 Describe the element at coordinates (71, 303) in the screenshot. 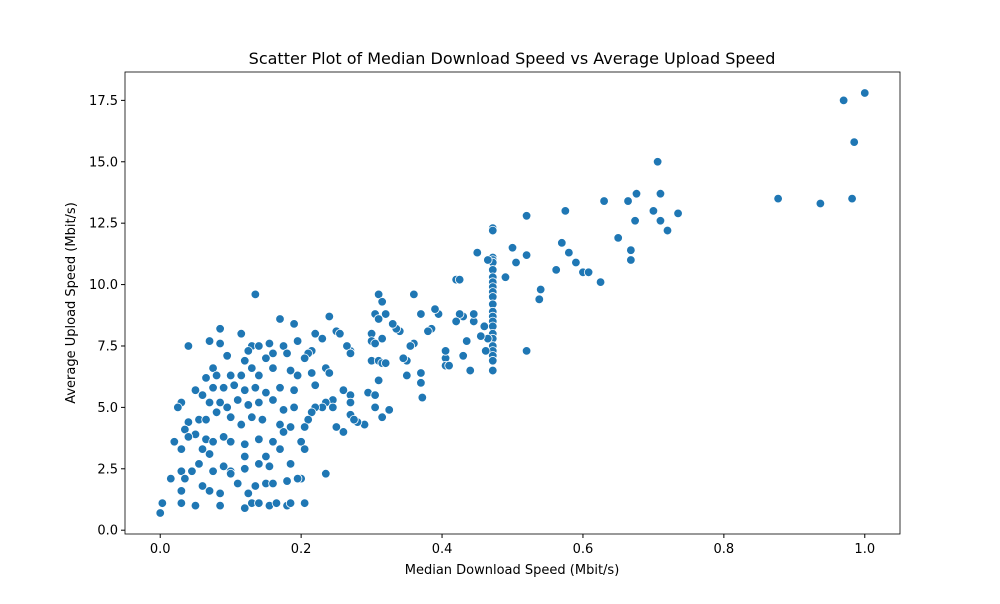

I see `y-axis-label: Average Upload Speed (Mbit/s)` at that location.